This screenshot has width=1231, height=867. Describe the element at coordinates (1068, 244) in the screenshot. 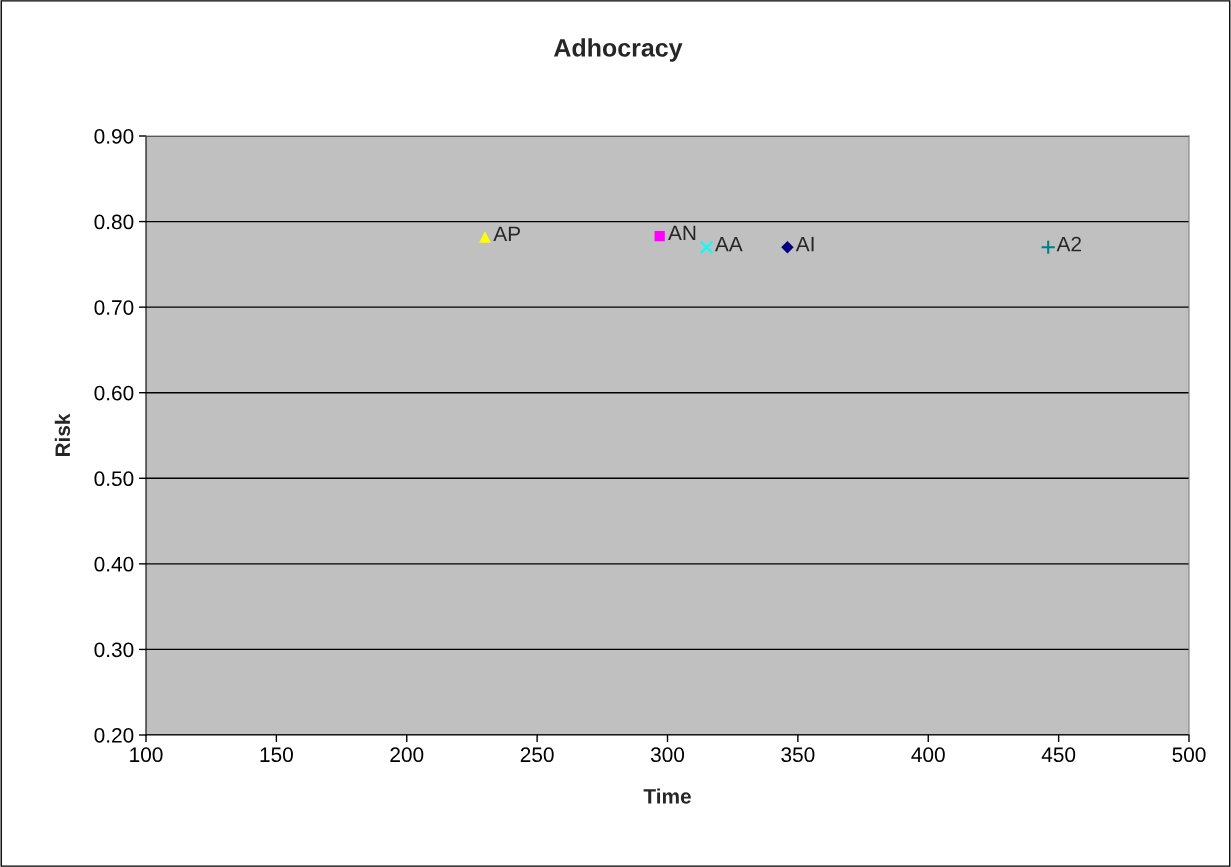

I see `series-label: A2` at that location.